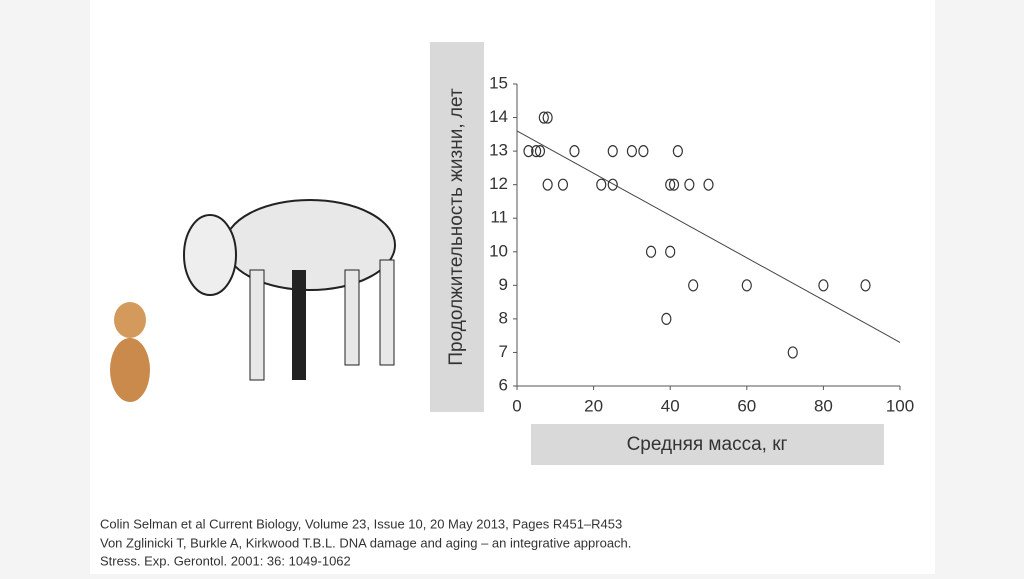  I want to click on y-tick-label: 11, so click(499, 217).